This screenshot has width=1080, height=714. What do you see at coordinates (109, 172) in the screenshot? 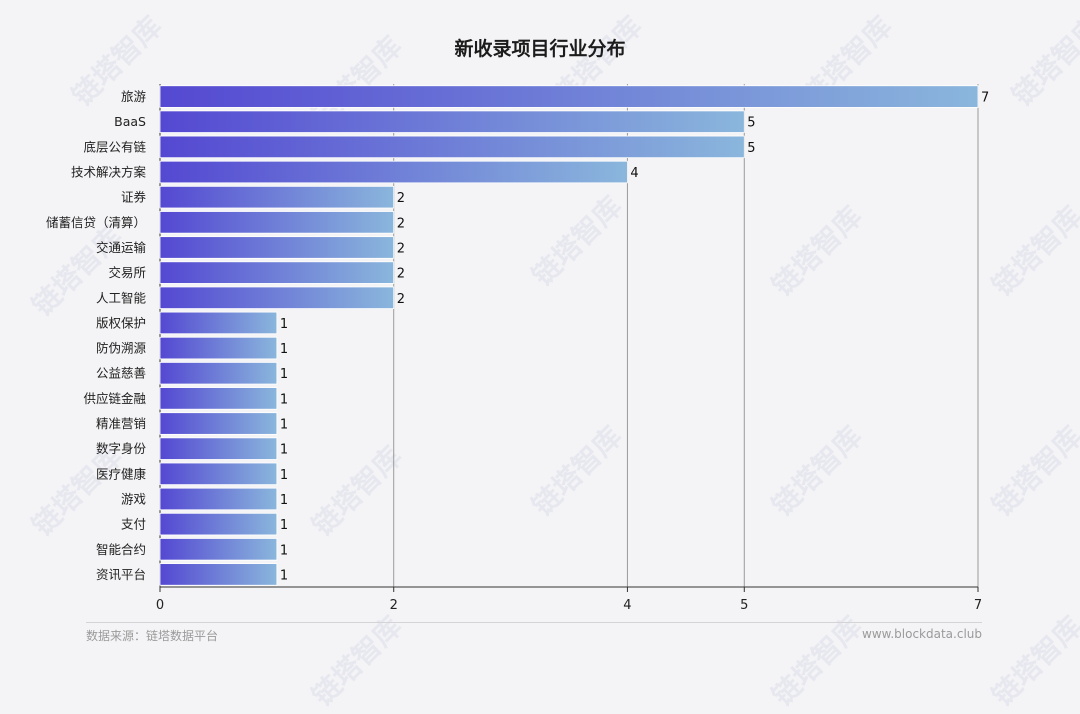
I see `category-label: 技术解决方案` at bounding box center [109, 172].